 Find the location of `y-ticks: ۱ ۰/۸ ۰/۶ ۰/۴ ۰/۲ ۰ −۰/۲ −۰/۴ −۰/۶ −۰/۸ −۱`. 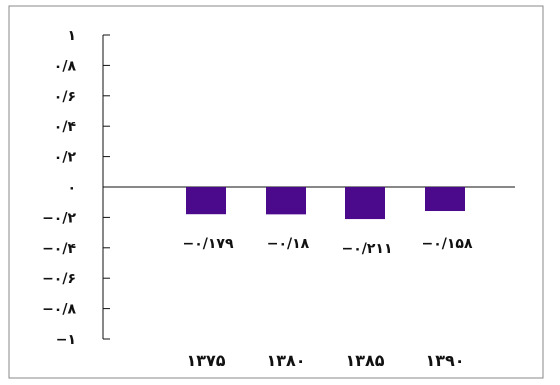

y-ticks: ۱ ۰/۸ ۰/۶ ۰/۴ ۰/۲ ۰ −۰/۲ −۰/۴ −۰/۶ −۰/۸ −۱ is located at coordinates (76, 188).